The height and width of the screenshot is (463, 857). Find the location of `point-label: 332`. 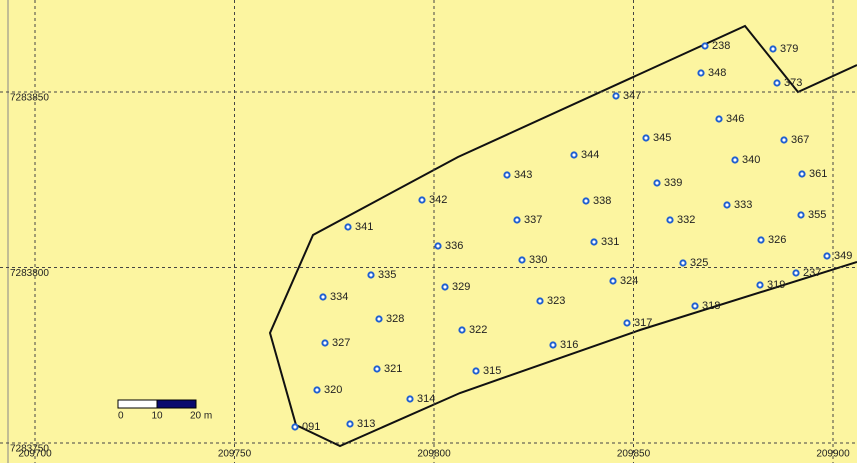

point-label: 332 is located at coordinates (686, 220).